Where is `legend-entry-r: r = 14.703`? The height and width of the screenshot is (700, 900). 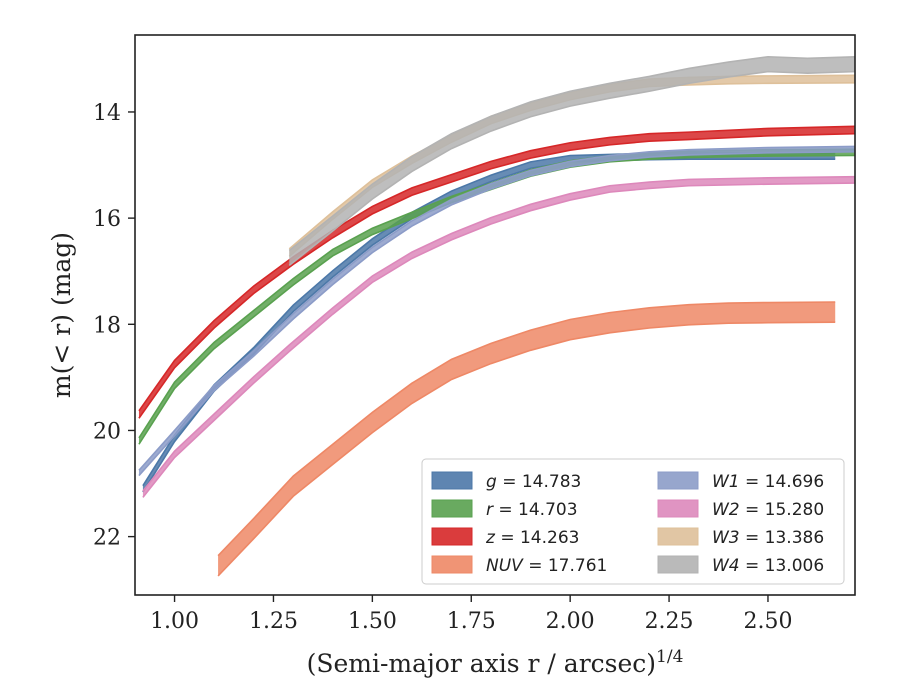
legend-entry-r: r = 14.703 is located at coordinates (504, 509).